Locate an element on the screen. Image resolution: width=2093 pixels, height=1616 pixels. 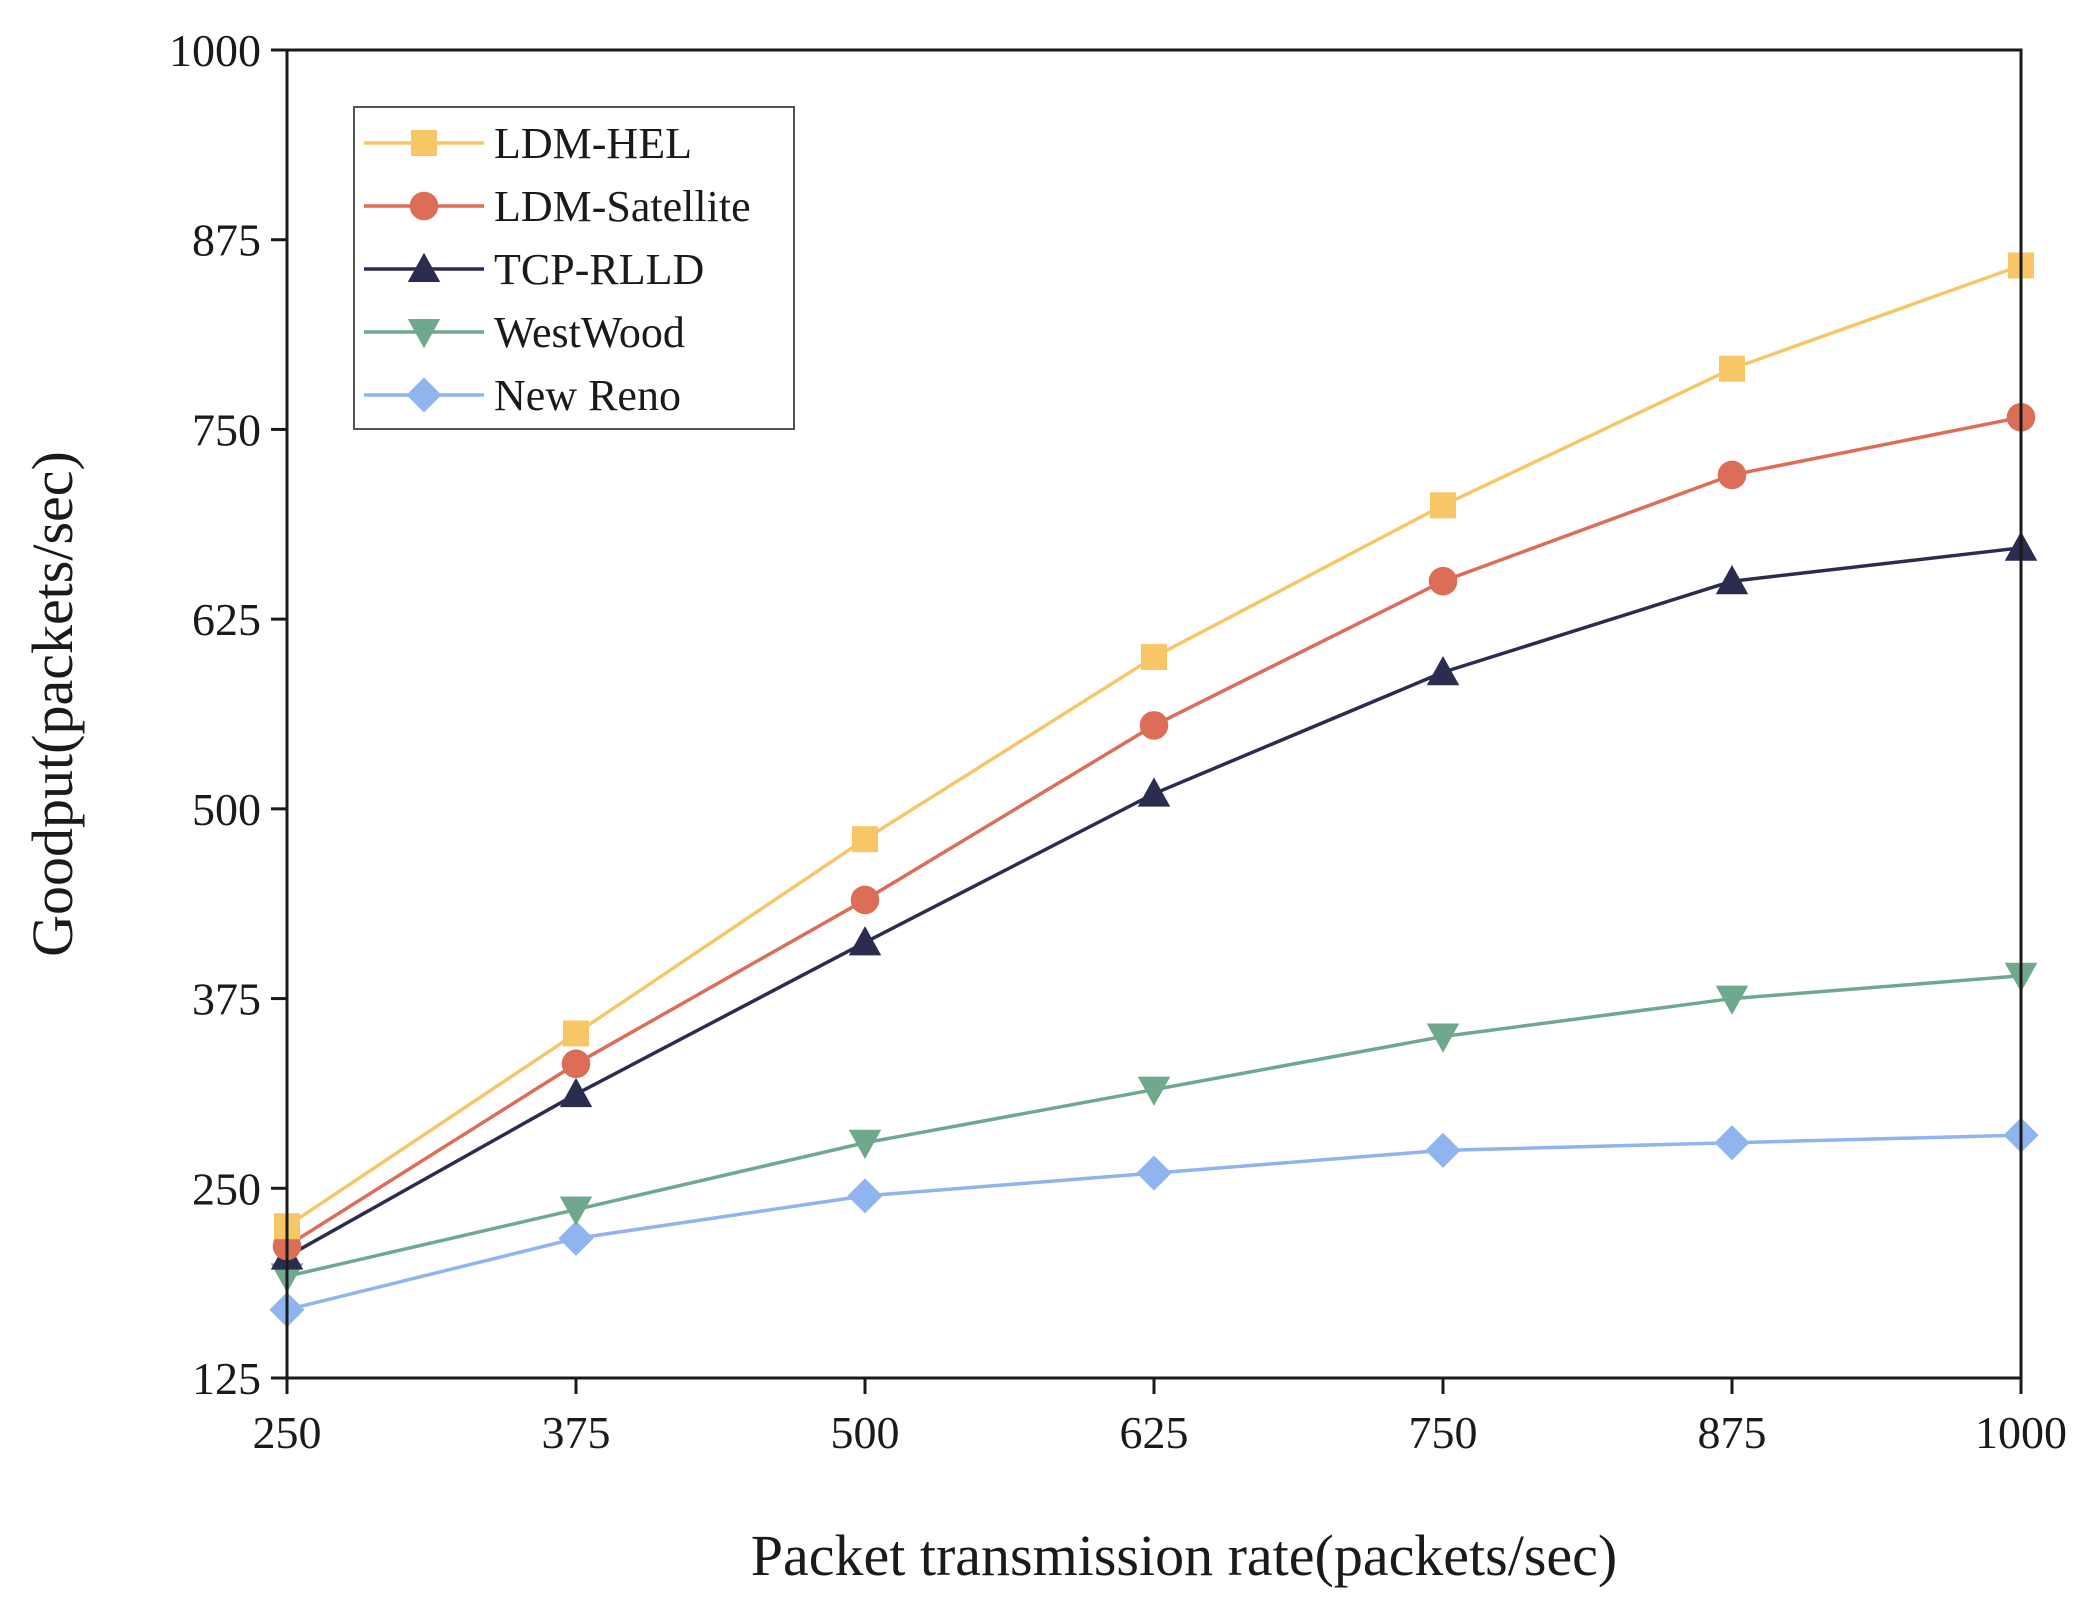
legend-item-ldm-satellite: LDM-Satellite is located at coordinates (557, 206).